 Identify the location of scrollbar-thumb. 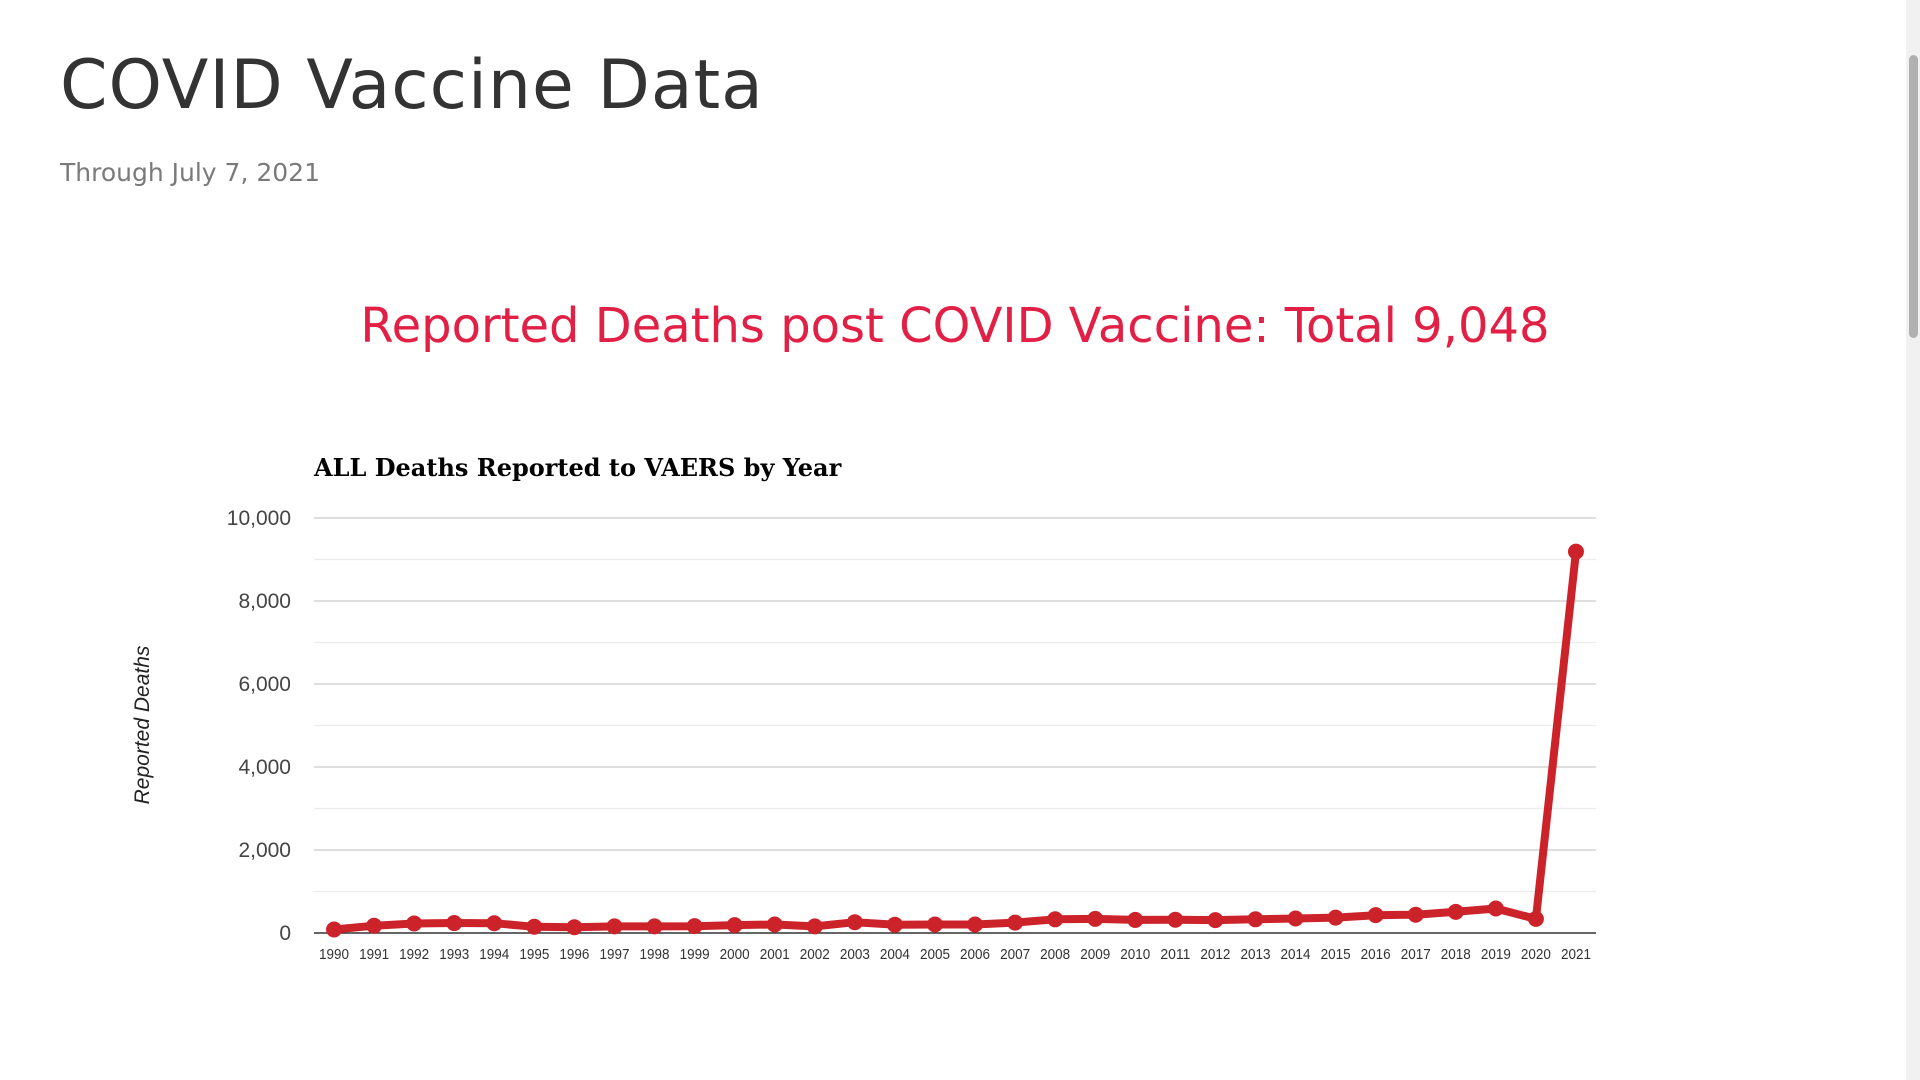
(1913, 196).